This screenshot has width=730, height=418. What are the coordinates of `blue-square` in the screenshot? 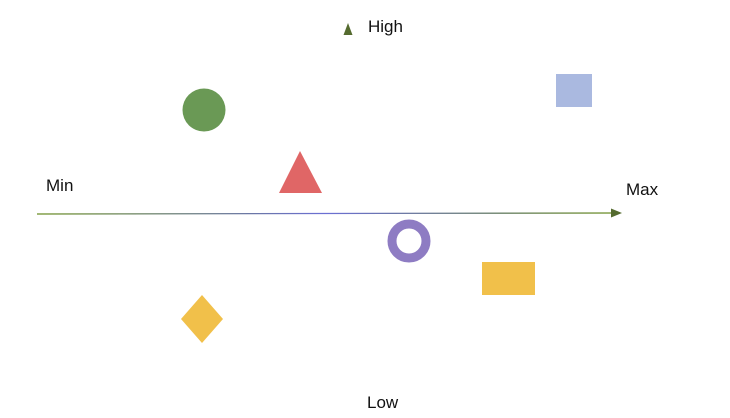 It's located at (574, 90).